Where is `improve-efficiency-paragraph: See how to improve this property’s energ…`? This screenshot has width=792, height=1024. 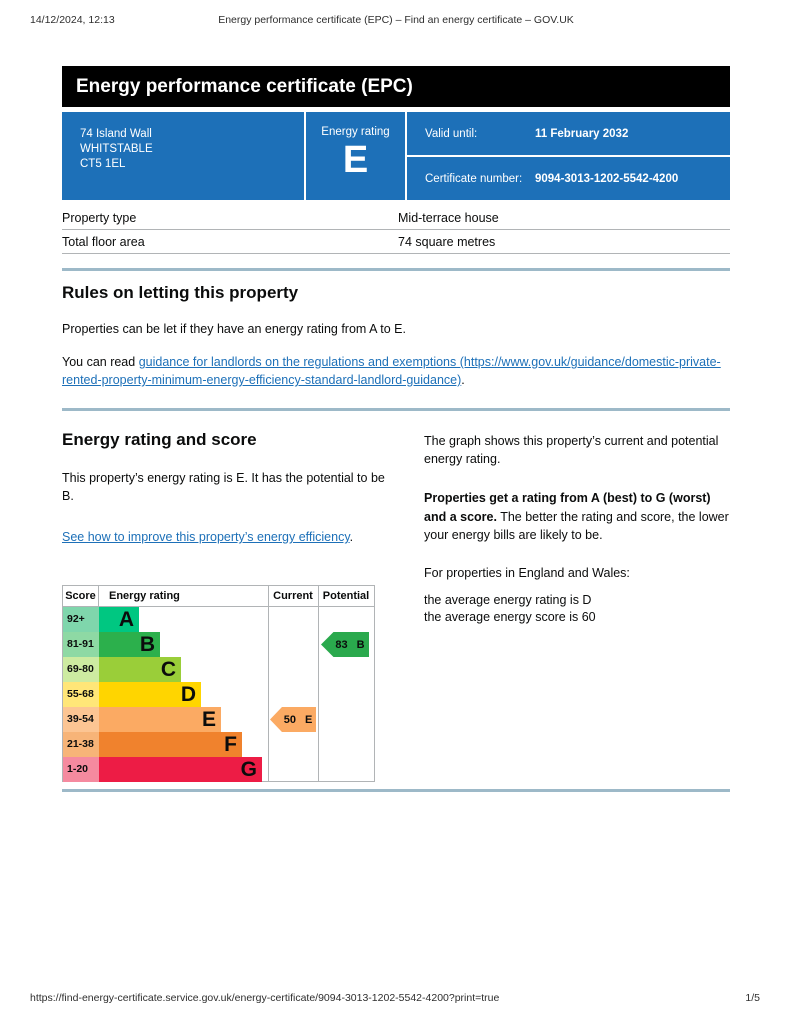
improve-efficiency-paragraph: See how to improve this property’s energ… is located at coordinates (212, 537).